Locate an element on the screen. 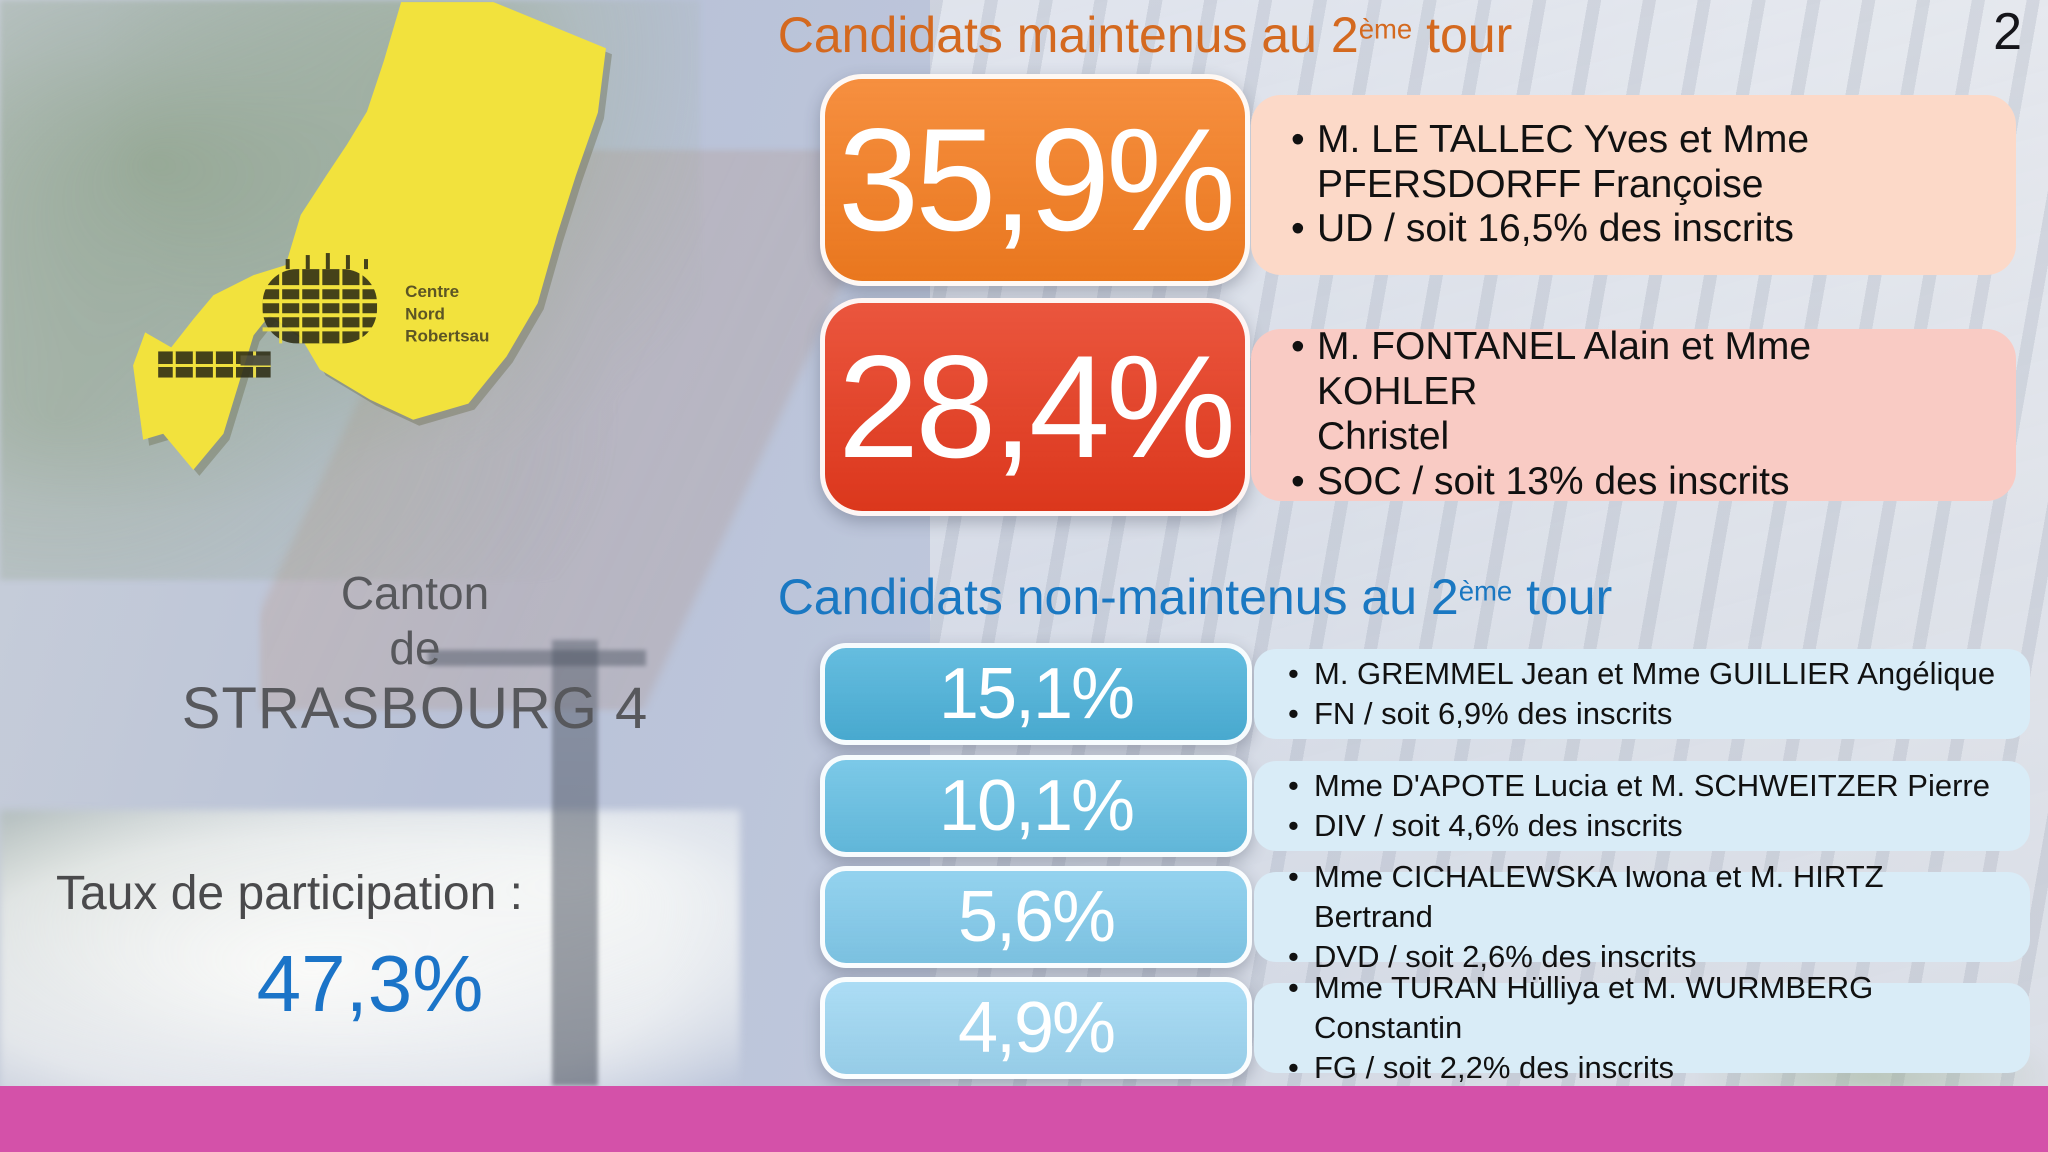  pct-value: 15,1% is located at coordinates (1036, 694).